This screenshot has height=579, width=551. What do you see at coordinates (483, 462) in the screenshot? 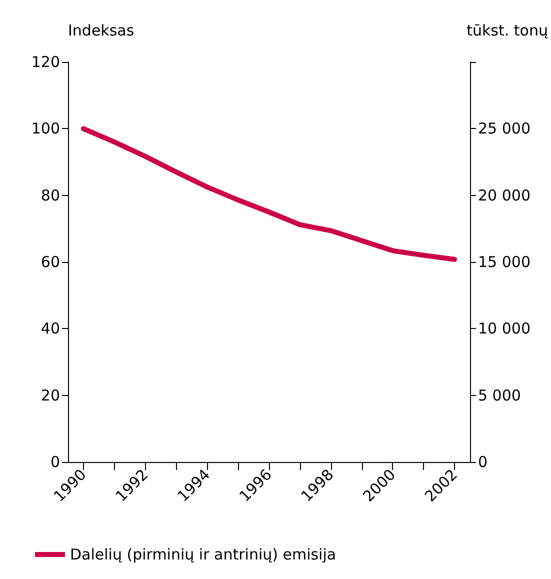
I see `y2-tick-label: 0` at bounding box center [483, 462].